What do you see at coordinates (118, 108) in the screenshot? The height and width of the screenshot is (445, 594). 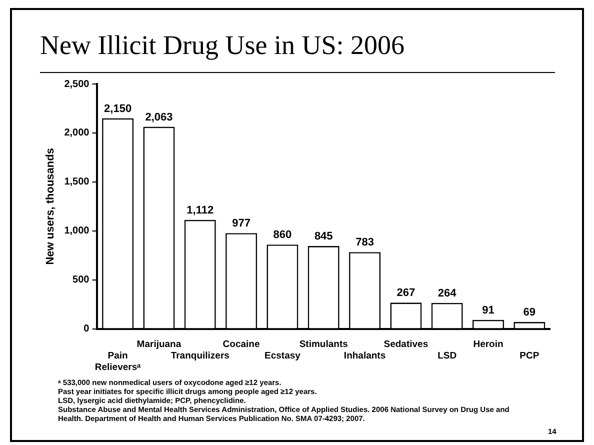 I see `data-label: 2,150` at bounding box center [118, 108].